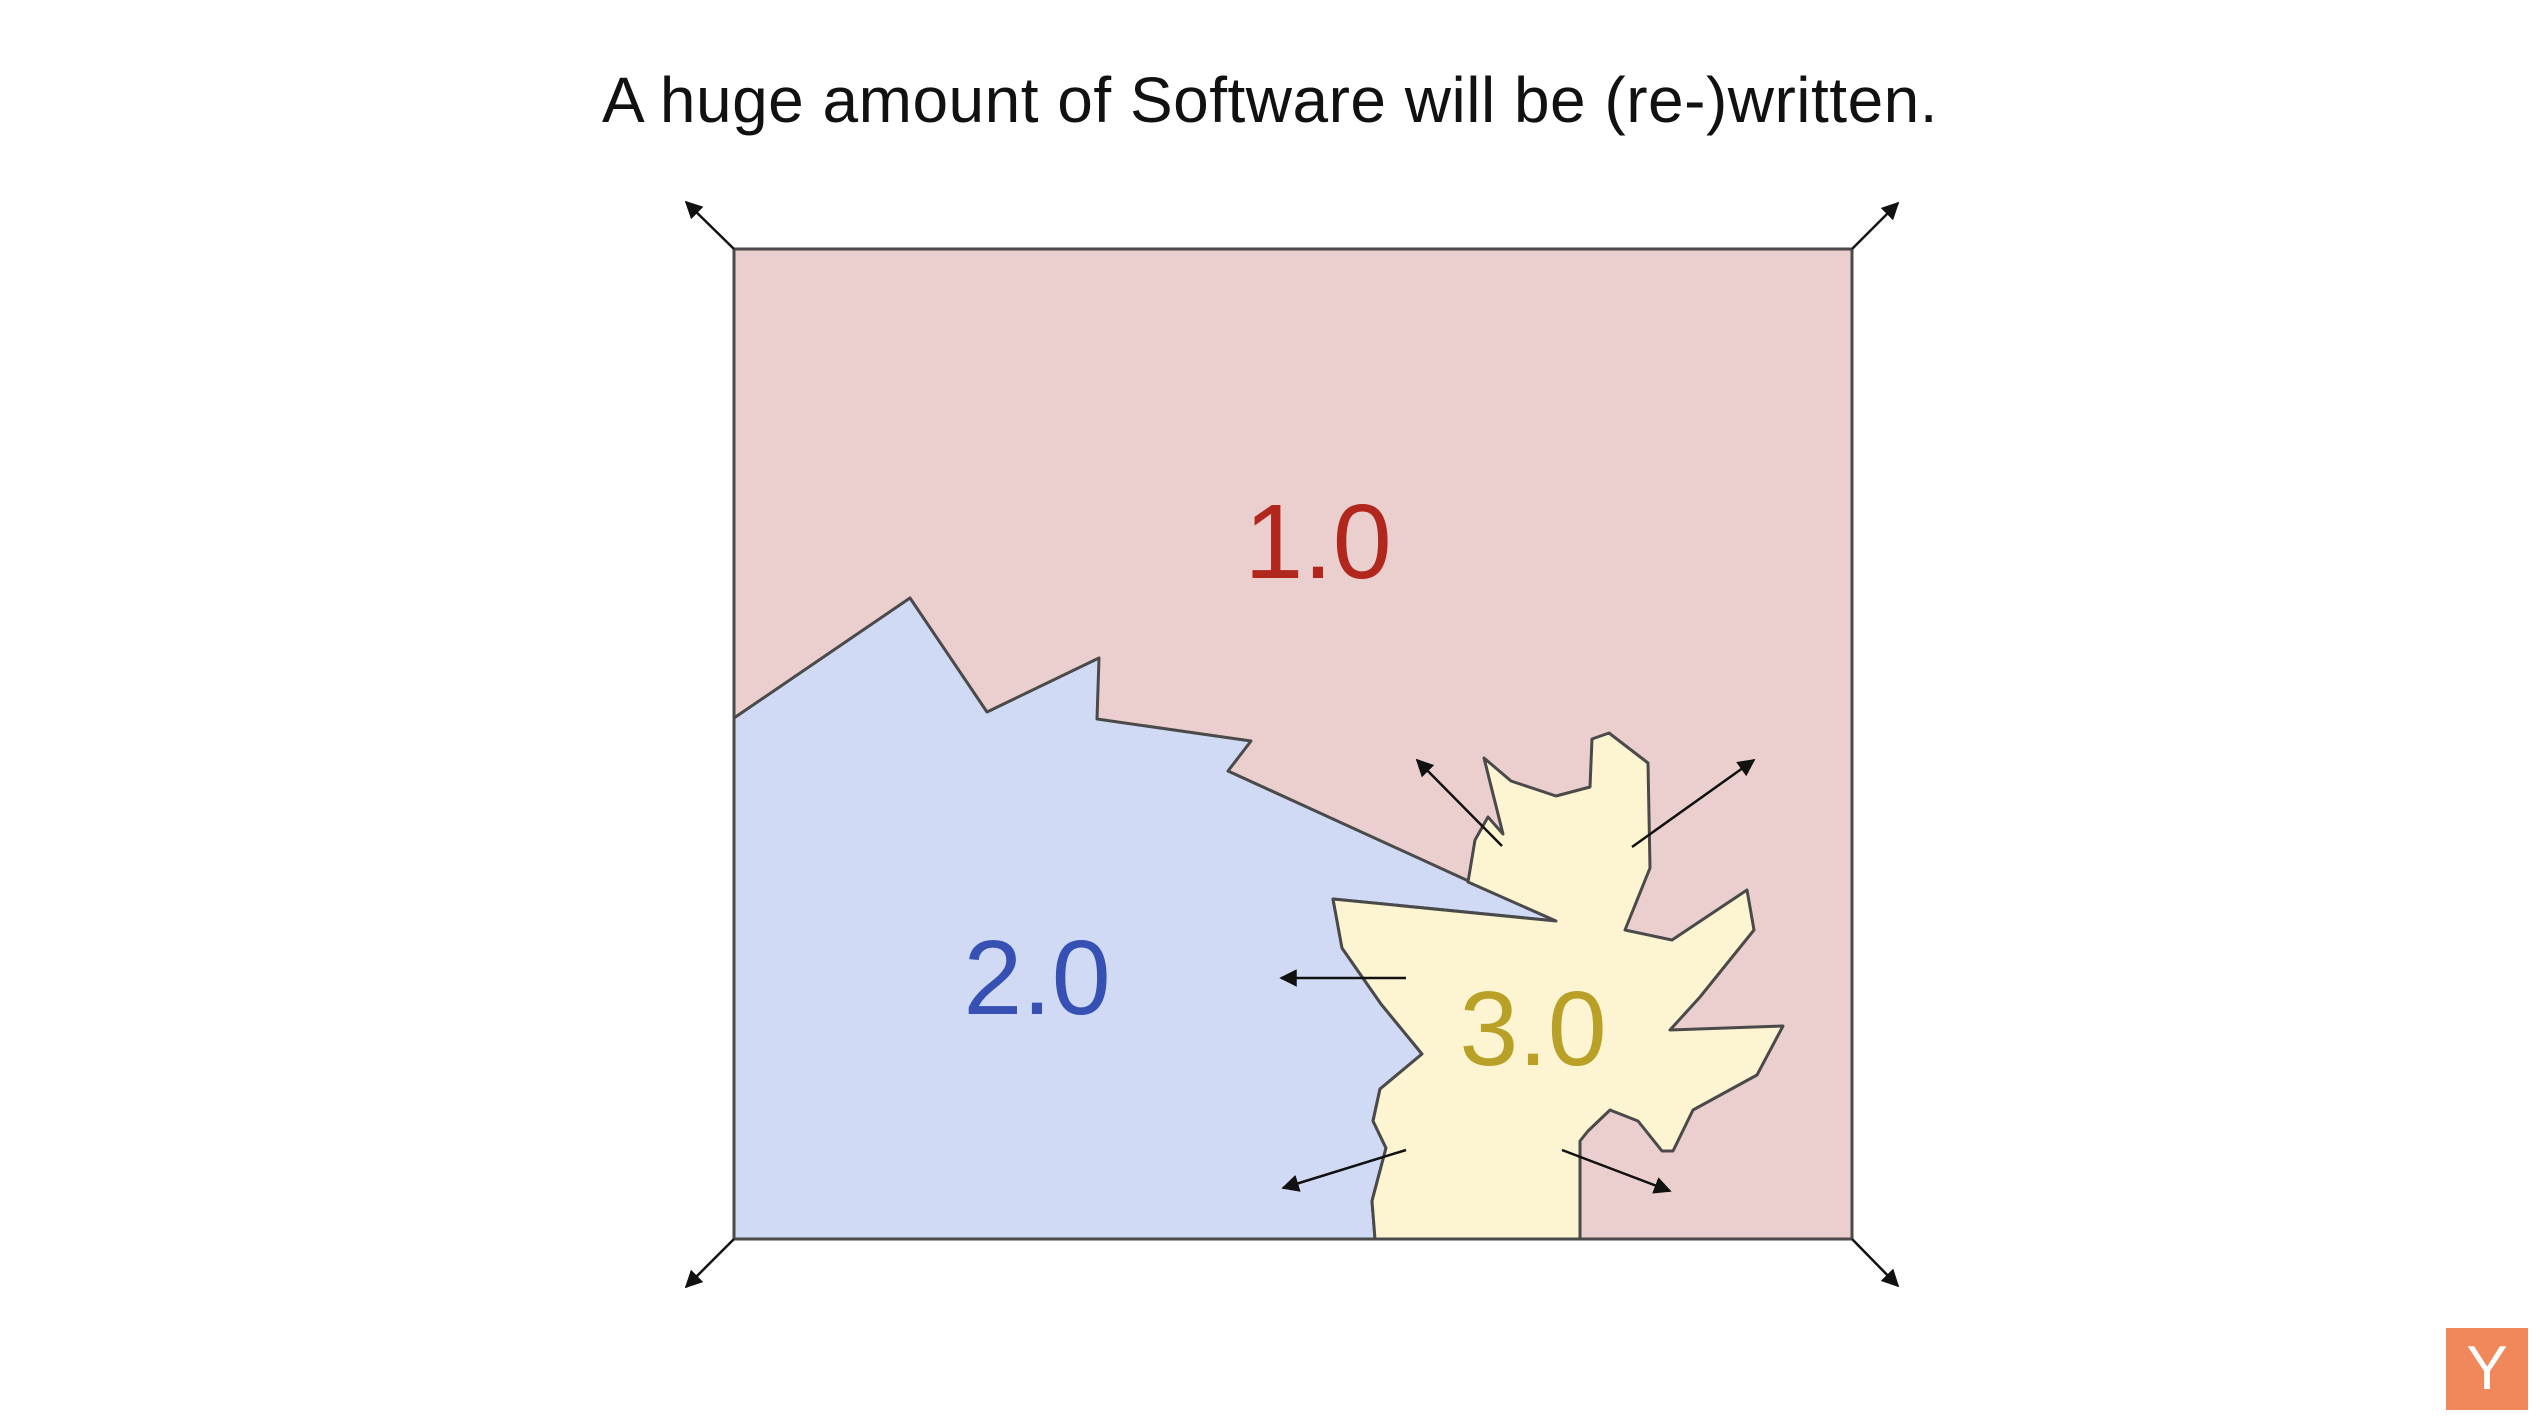 This screenshot has height=1424, width=2540. I want to click on arrow-corner-bottom-left, so click(709, 1263).